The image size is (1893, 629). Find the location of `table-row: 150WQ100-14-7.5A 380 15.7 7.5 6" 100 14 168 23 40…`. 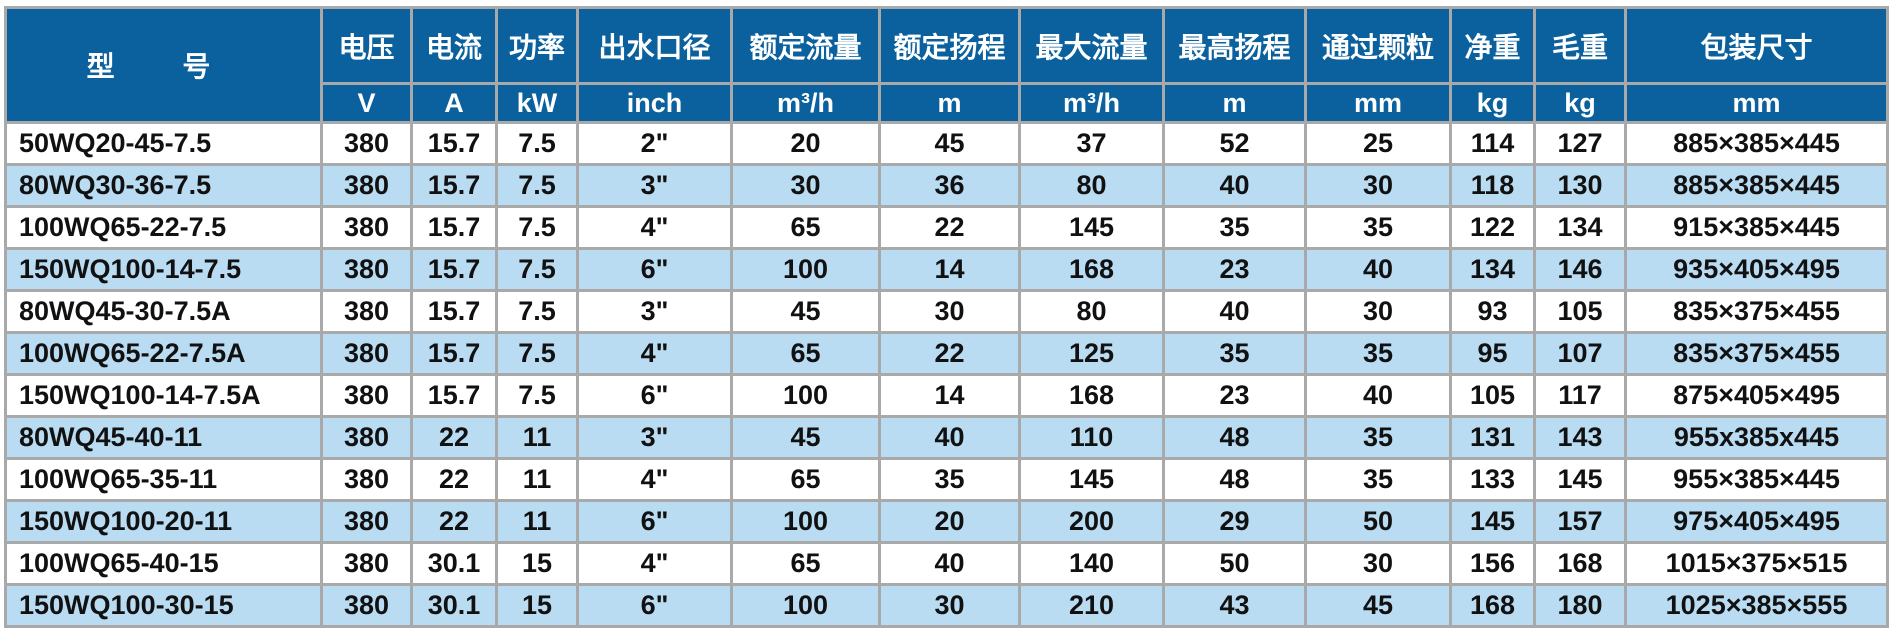

table-row: 150WQ100-14-7.5A 380 15.7 7.5 6" 100 14 168 23 40… is located at coordinates (946, 395).